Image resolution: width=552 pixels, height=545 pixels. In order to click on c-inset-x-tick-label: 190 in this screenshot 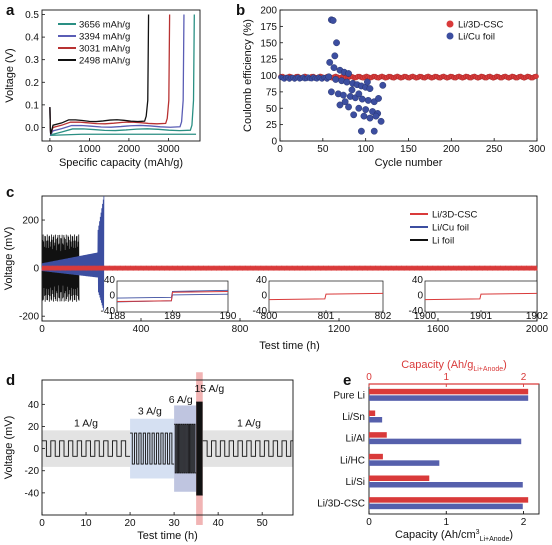, I will do `click(228, 316)`.